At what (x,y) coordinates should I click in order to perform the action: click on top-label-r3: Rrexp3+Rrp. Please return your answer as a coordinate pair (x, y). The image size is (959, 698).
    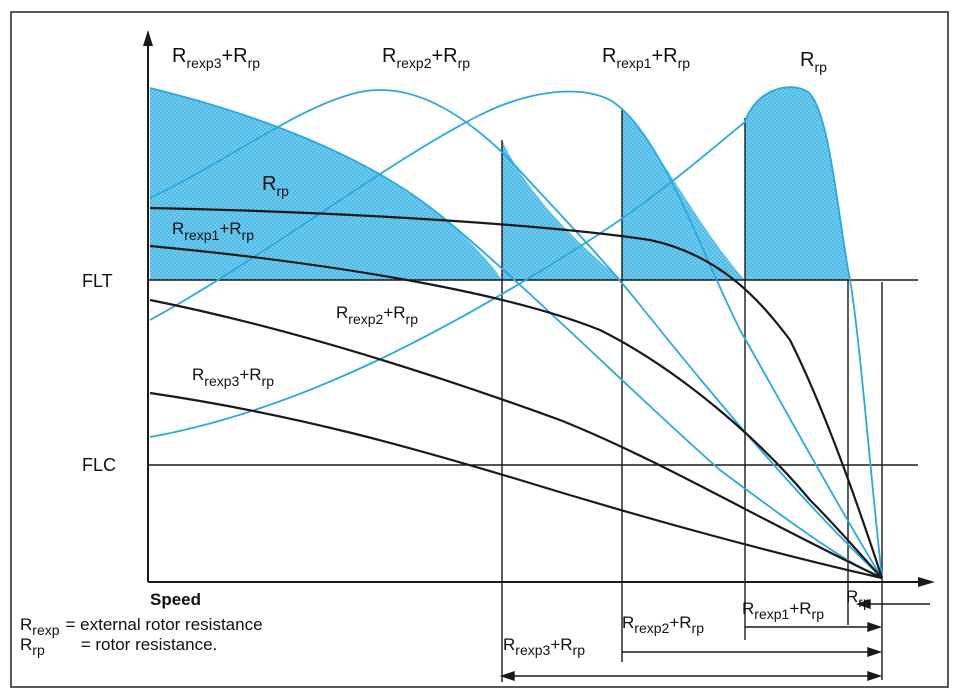
    Looking at the image, I should click on (216, 58).